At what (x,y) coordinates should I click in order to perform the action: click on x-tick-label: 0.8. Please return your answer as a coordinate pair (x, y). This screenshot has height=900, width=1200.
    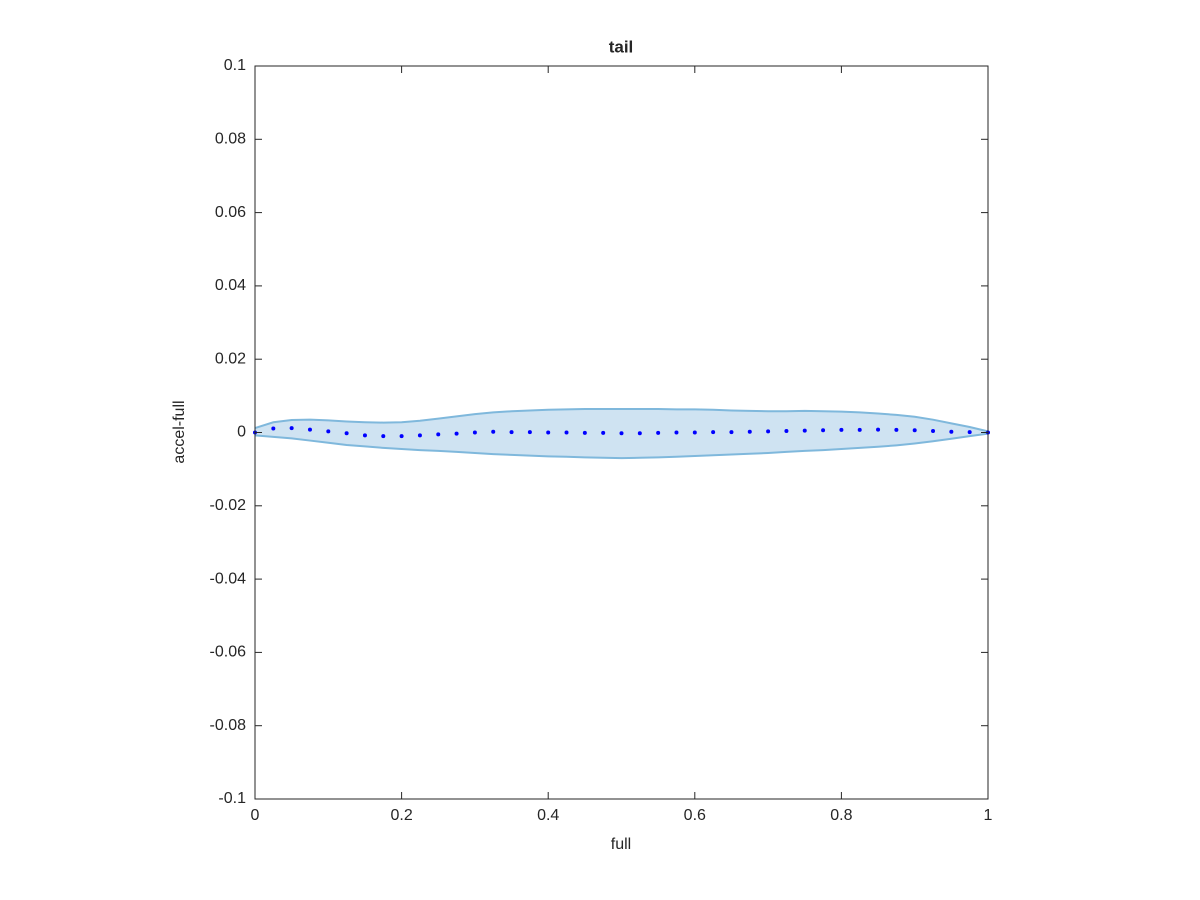
    Looking at the image, I should click on (841, 815).